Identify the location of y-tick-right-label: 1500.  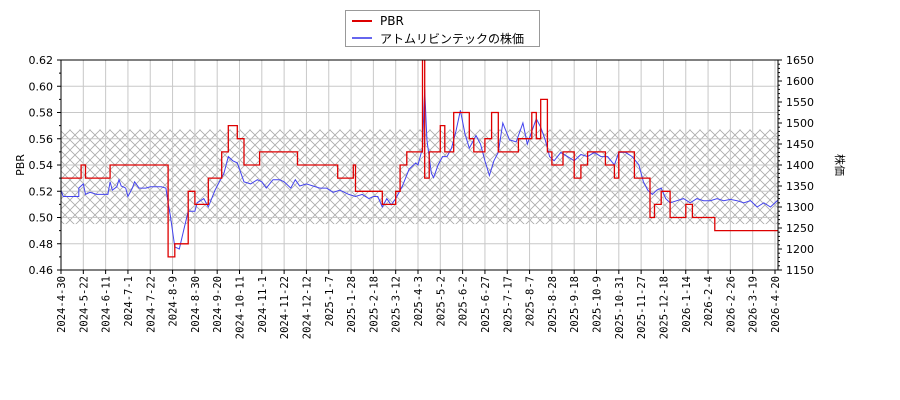
(800, 123).